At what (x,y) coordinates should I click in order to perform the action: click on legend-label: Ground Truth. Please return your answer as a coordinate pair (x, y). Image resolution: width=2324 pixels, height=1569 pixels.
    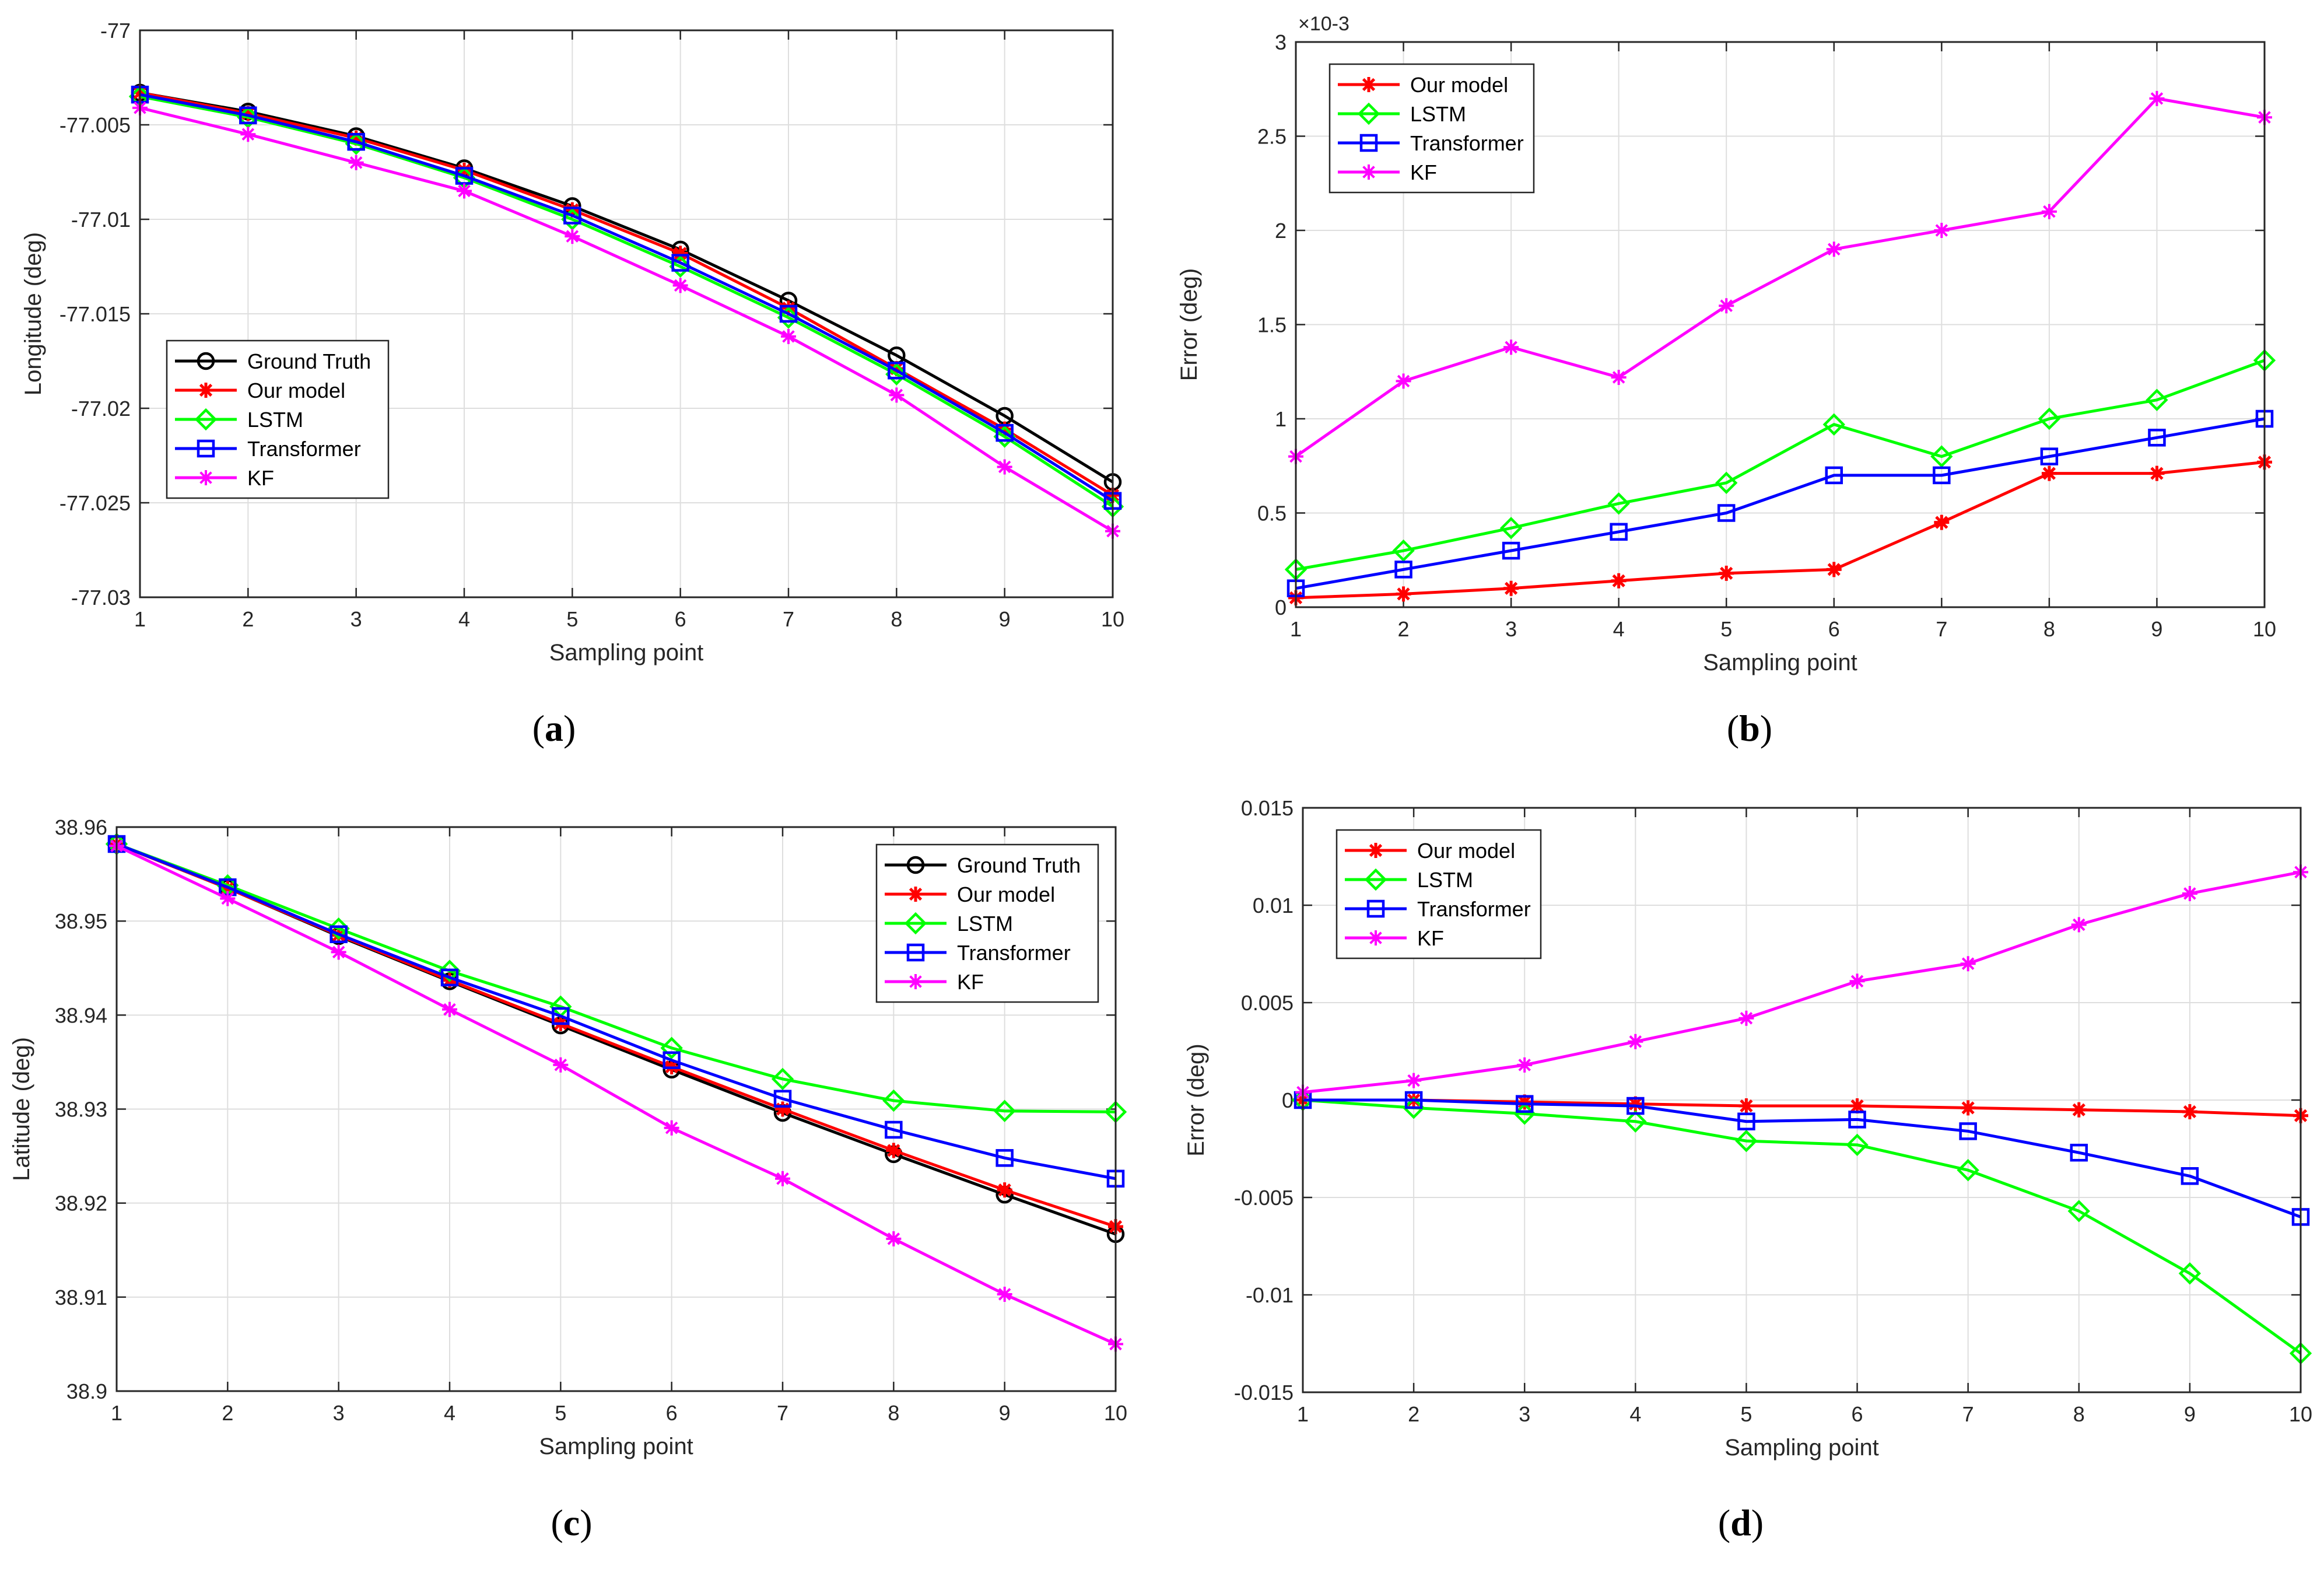
    Looking at the image, I should click on (309, 361).